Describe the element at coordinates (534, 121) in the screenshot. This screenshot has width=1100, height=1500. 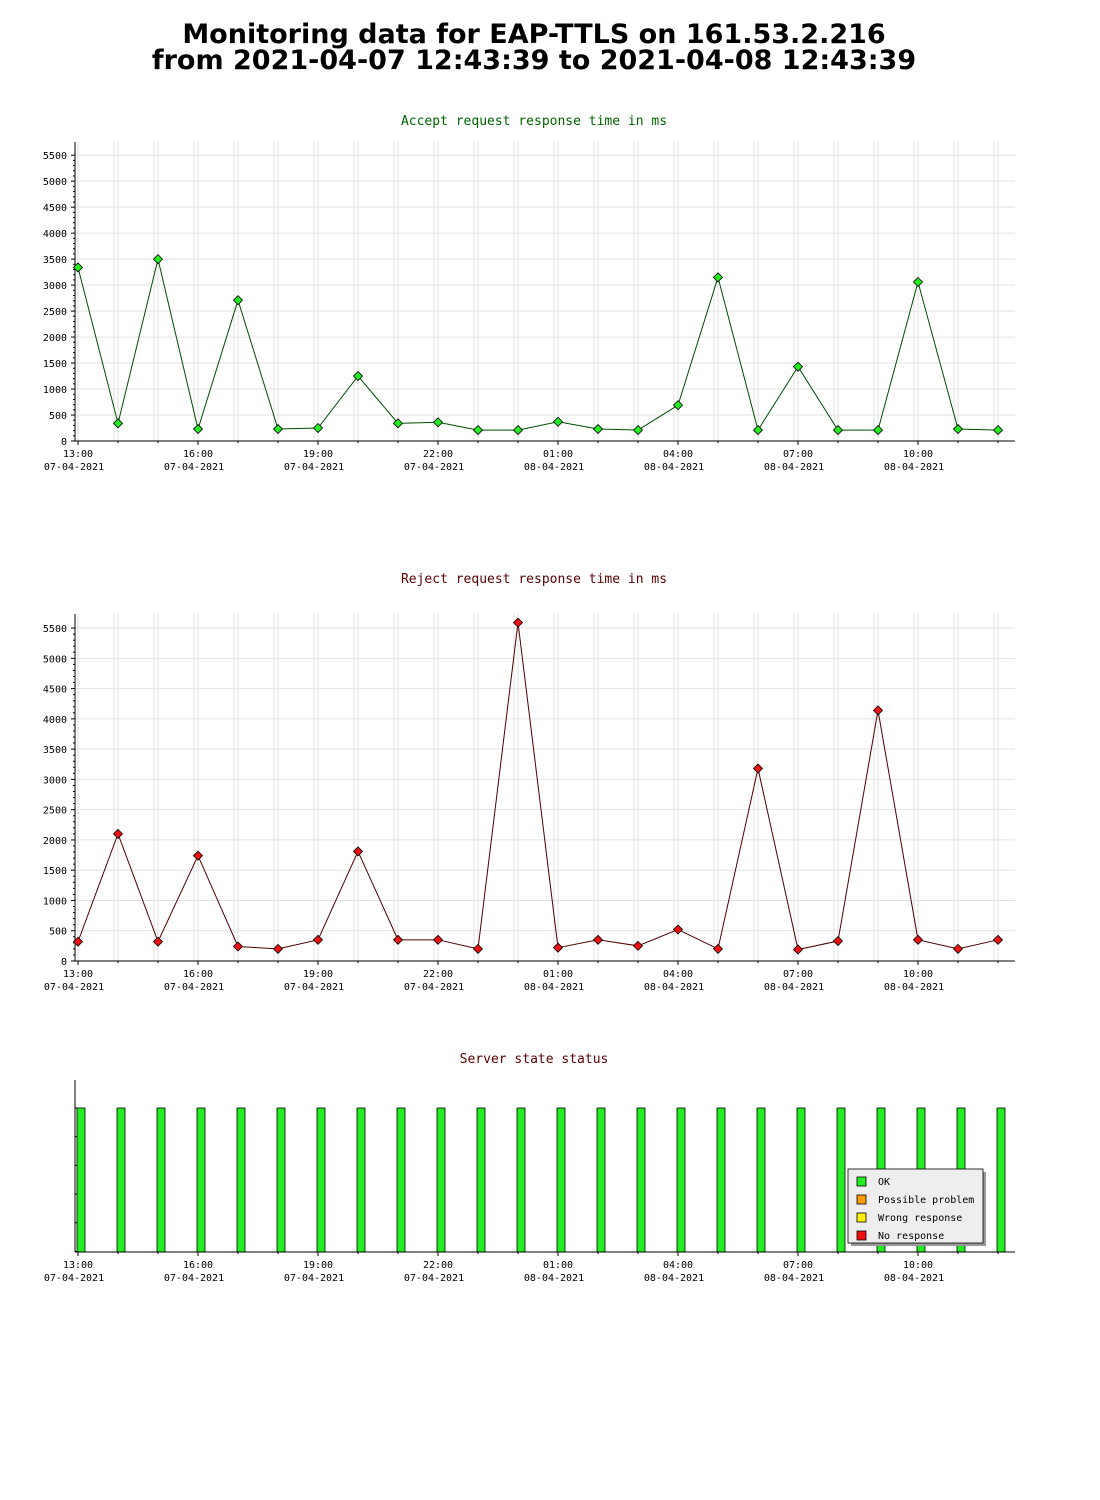
I see `chart-title: Accept request response time in ms` at that location.